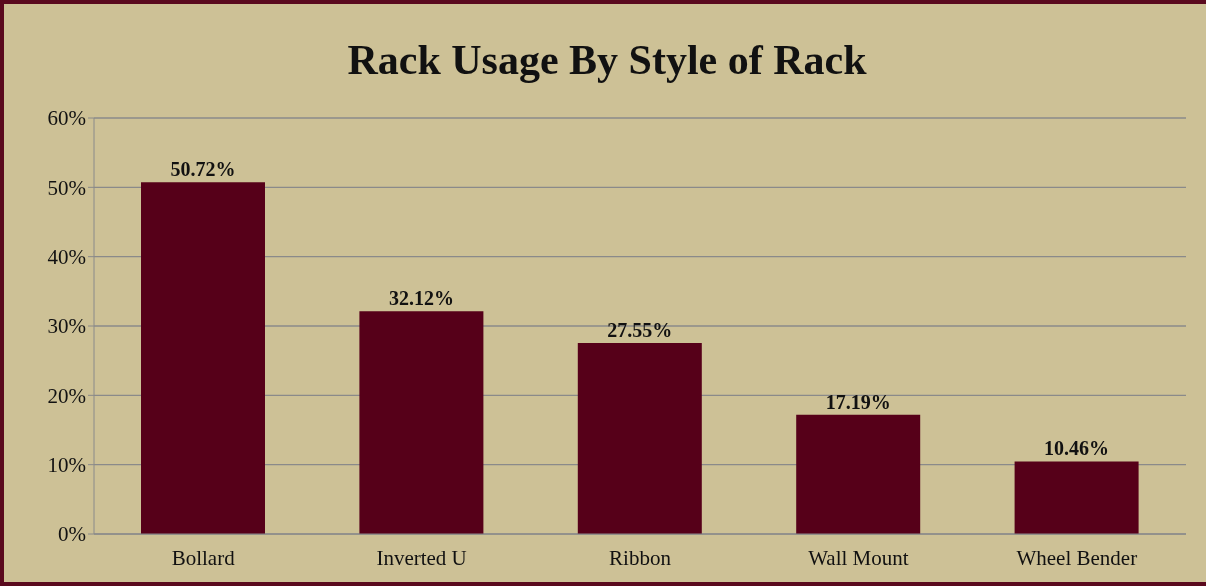  What do you see at coordinates (66, 187) in the screenshot?
I see `y-tick-label: 50%` at bounding box center [66, 187].